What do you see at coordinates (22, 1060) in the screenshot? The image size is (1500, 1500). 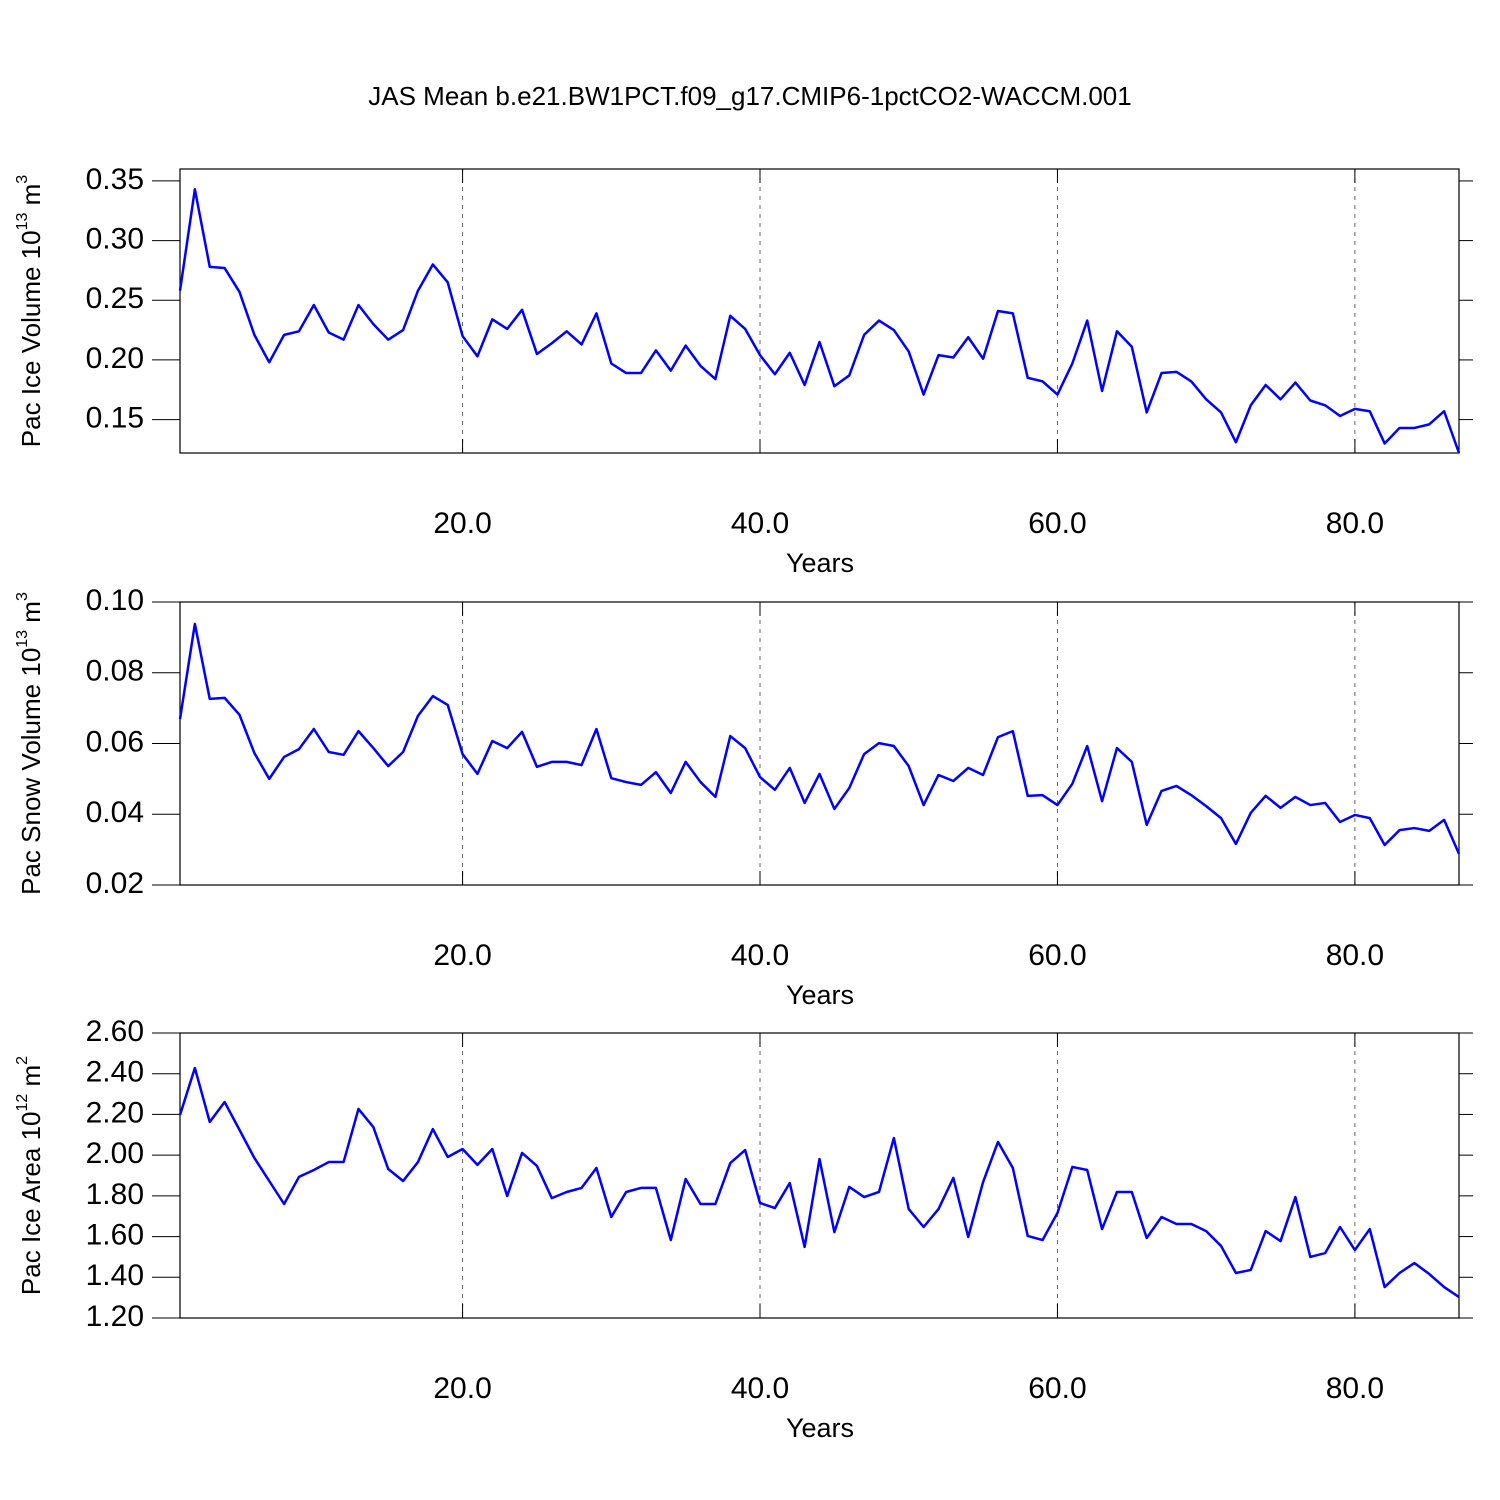 I see `y-axis-label-superscript: 2` at bounding box center [22, 1060].